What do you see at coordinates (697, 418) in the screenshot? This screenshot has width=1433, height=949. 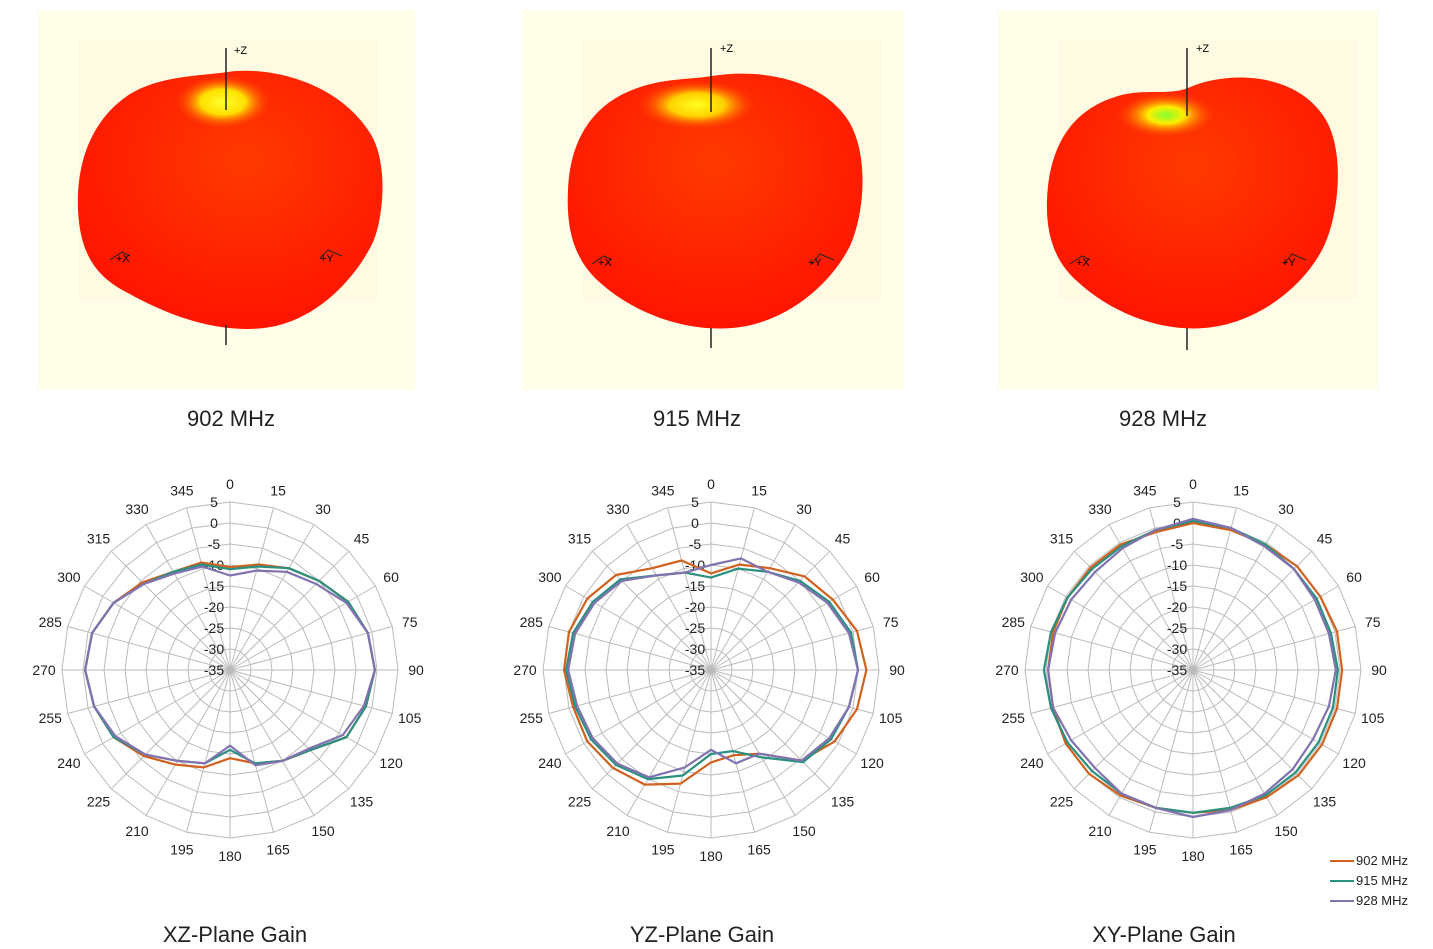 I see `pattern-caption-915: 915 MHz` at bounding box center [697, 418].